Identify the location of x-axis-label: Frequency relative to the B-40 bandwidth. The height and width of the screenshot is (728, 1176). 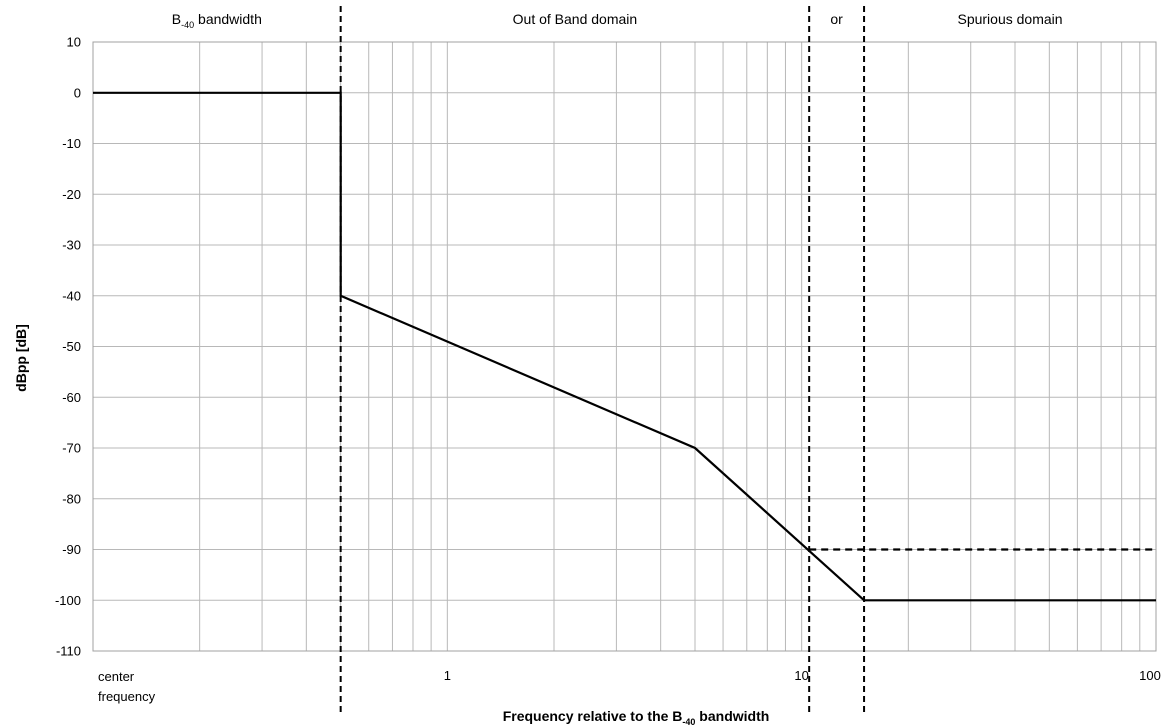
(636, 717).